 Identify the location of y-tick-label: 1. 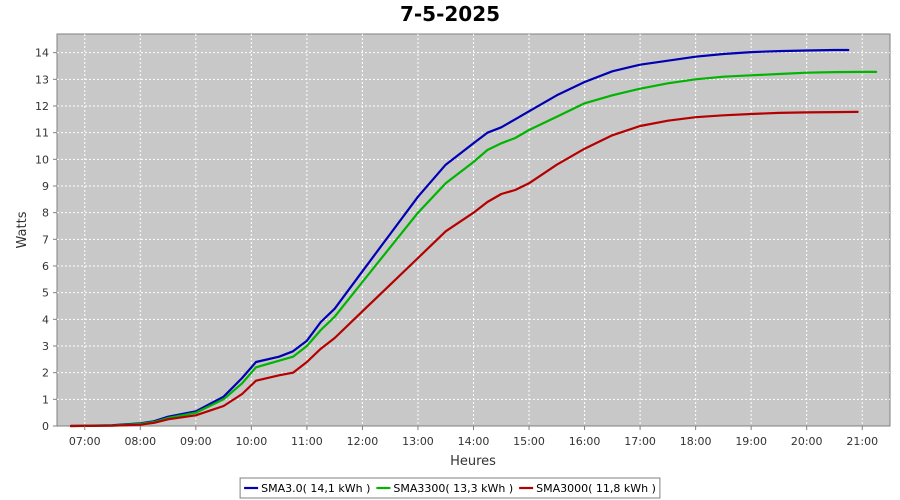
(45, 399).